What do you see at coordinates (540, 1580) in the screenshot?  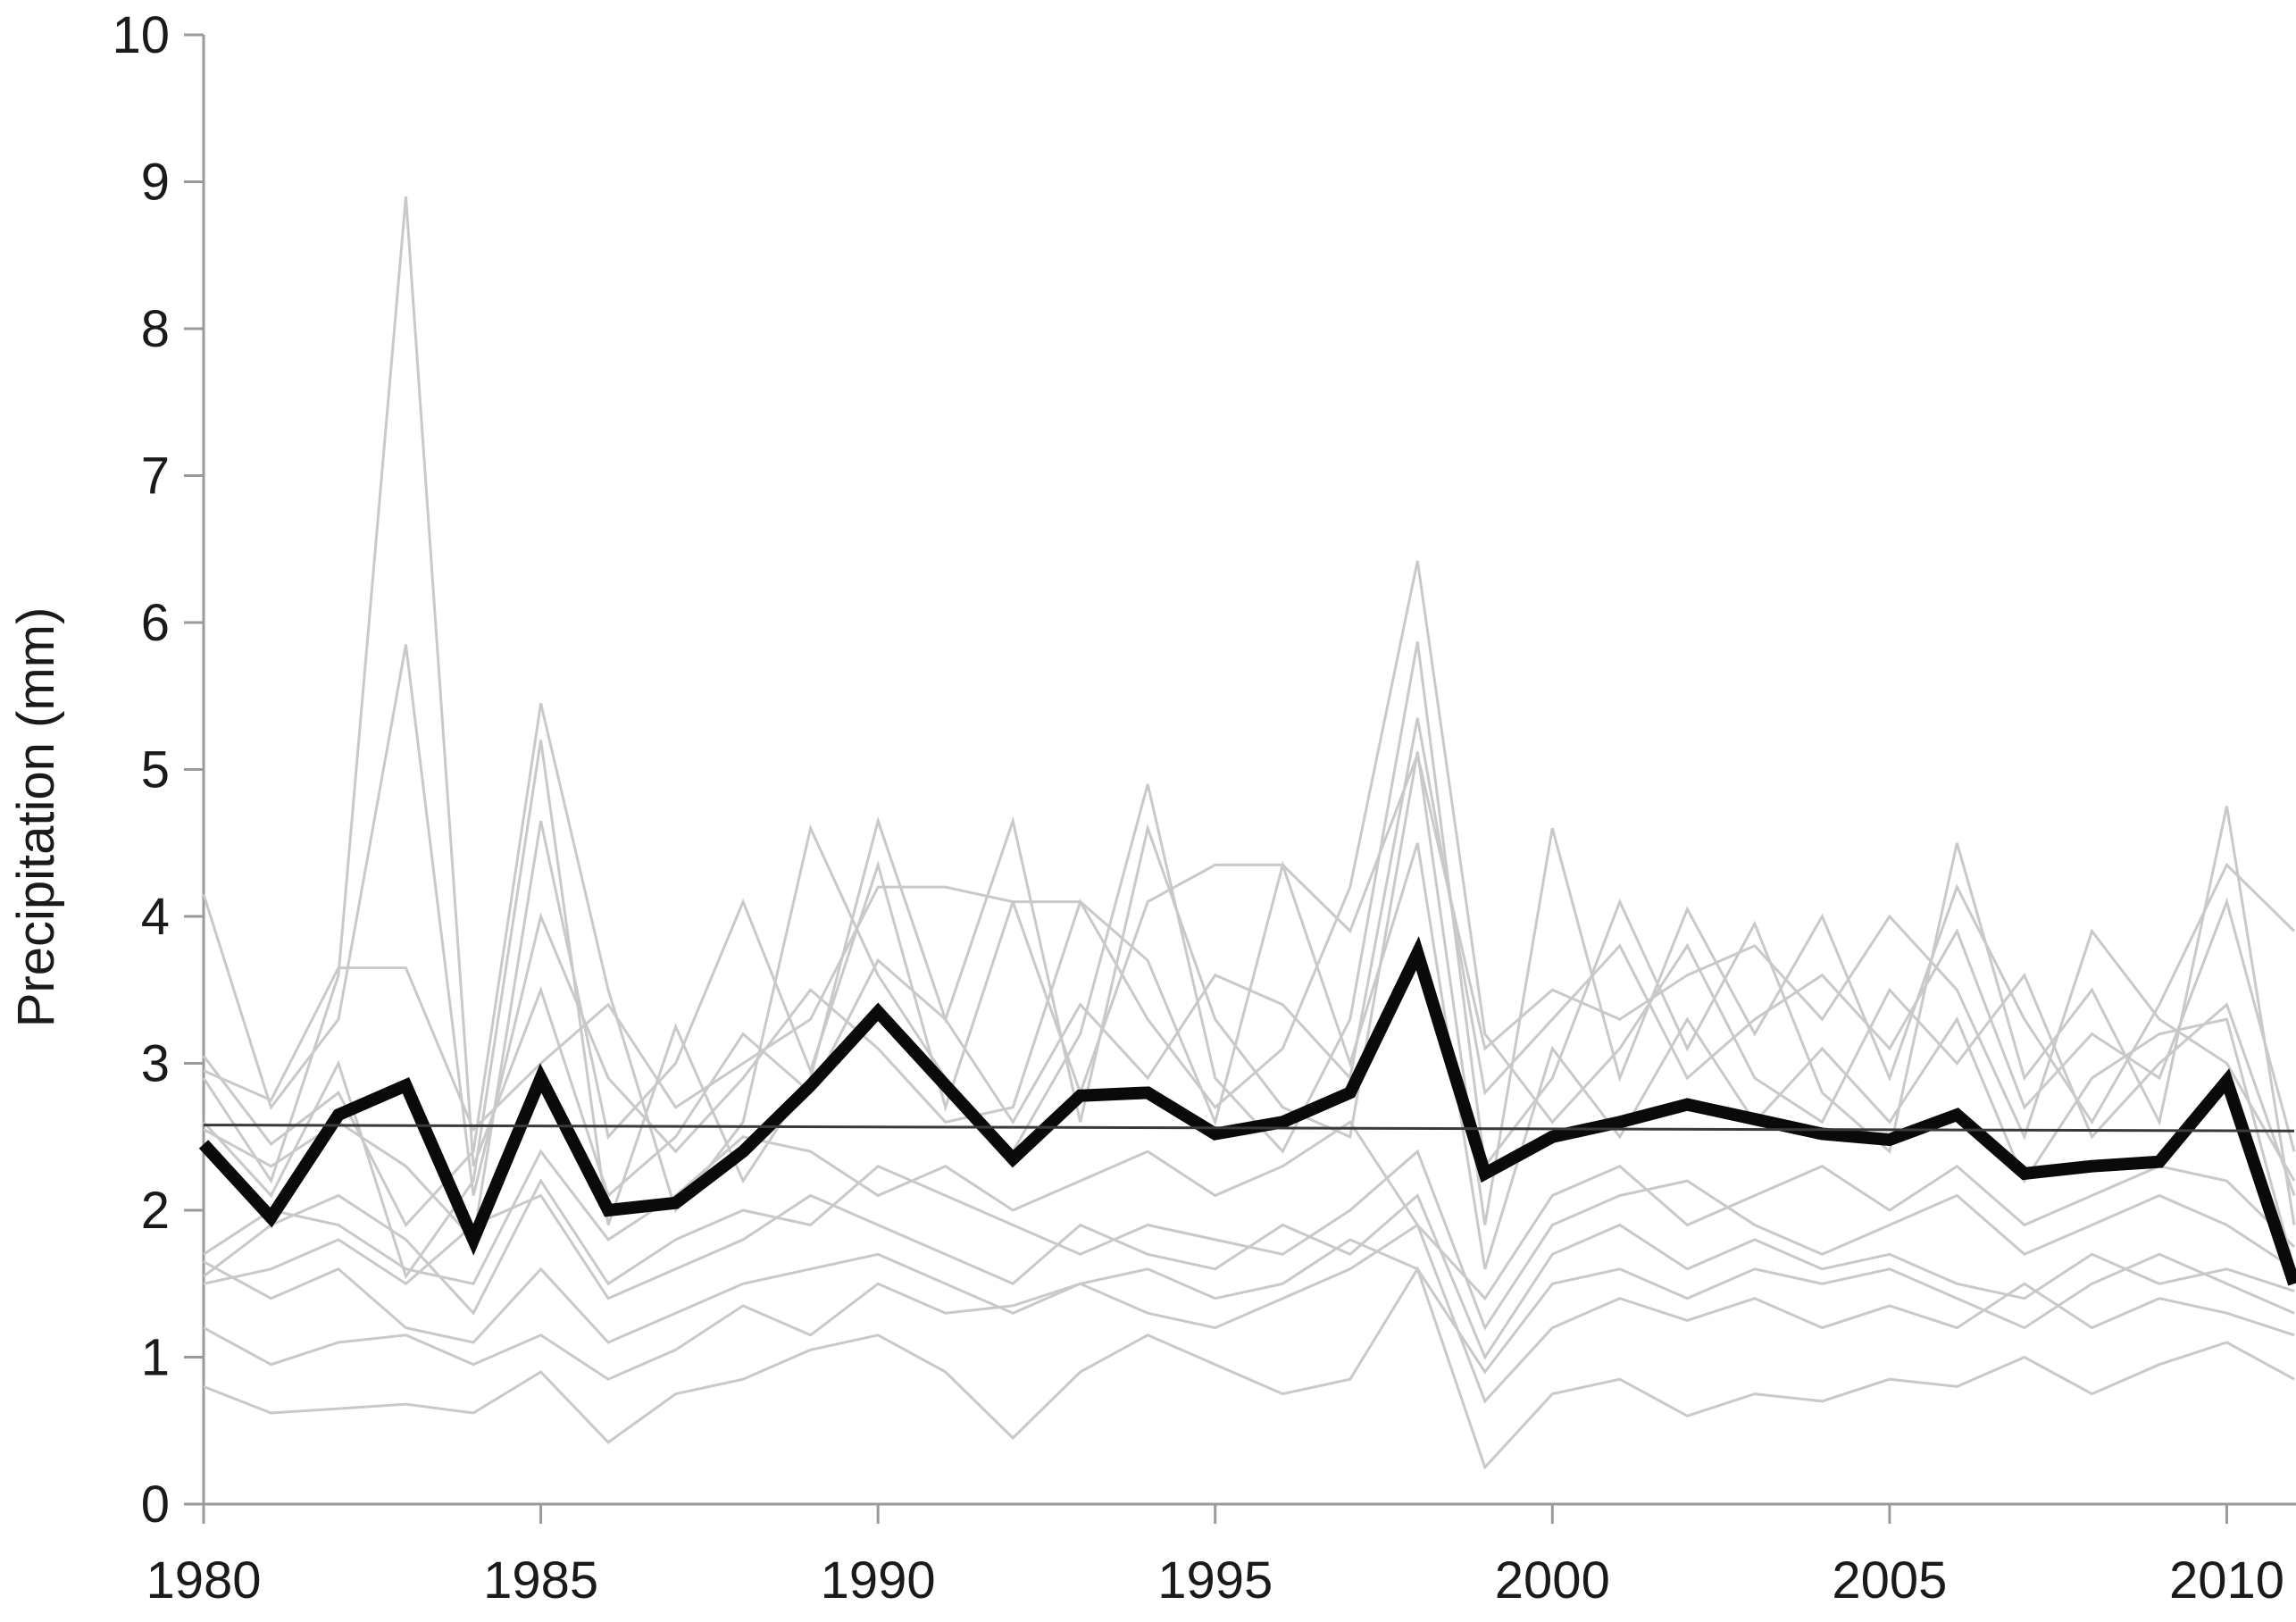 I see `x-tick-label: 1985` at bounding box center [540, 1580].